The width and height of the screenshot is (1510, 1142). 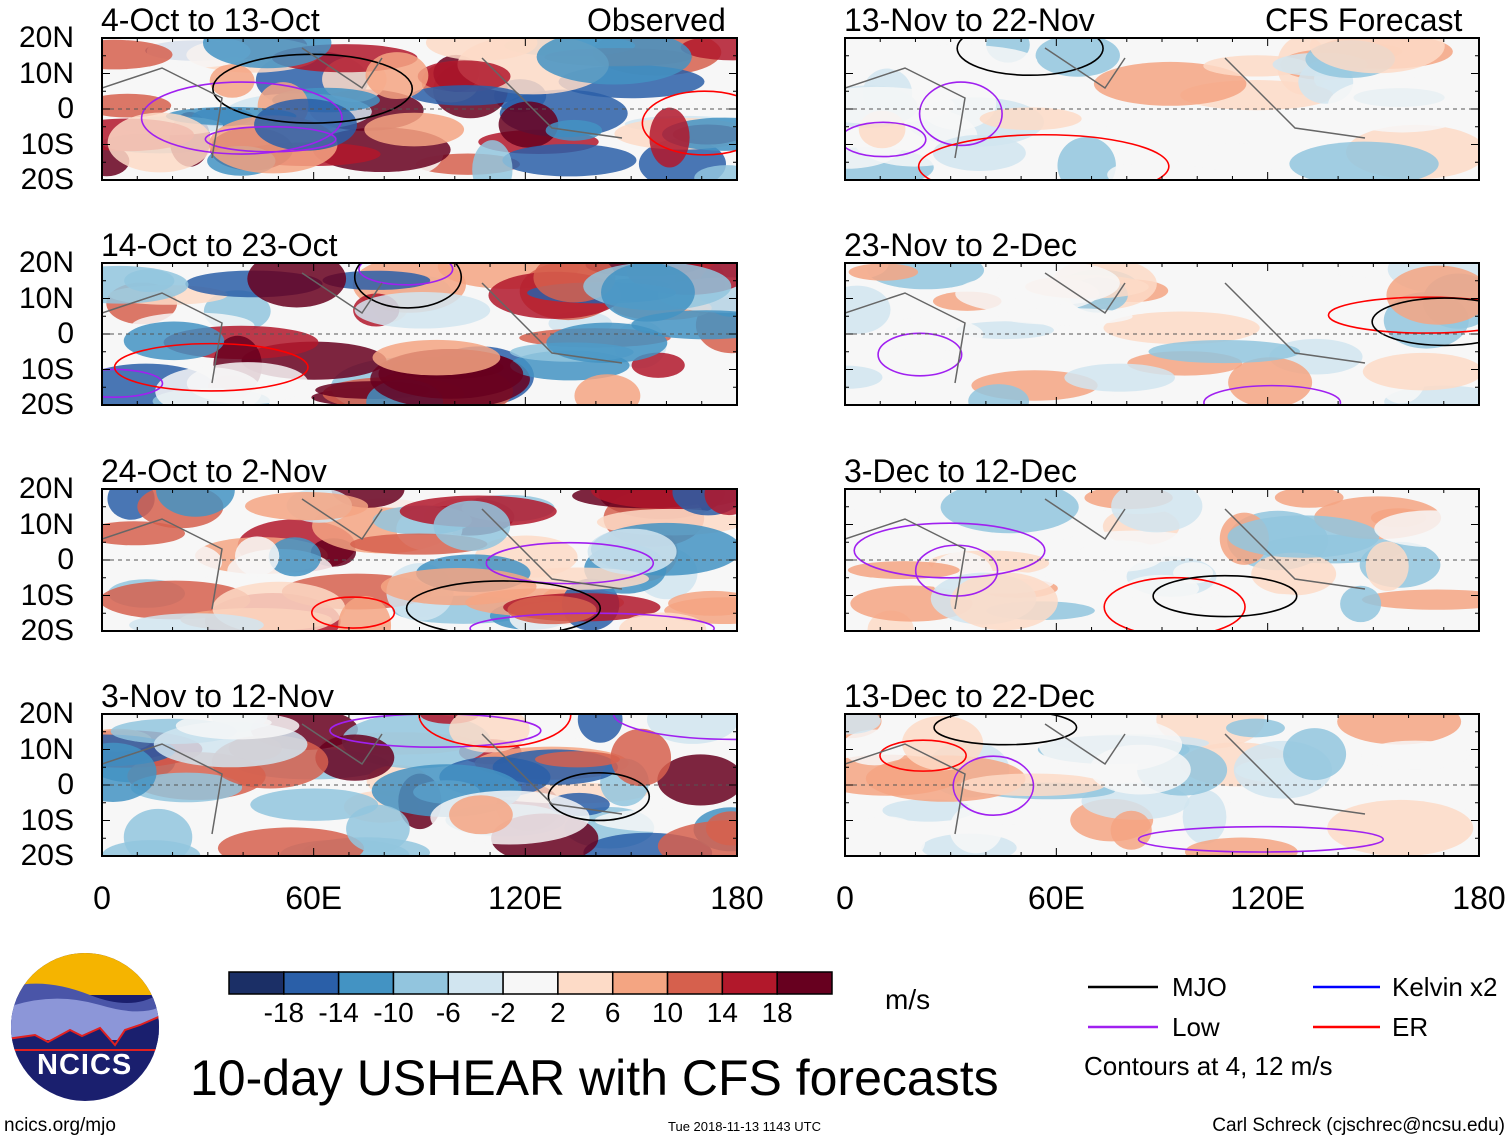 I want to click on panel-title: 4-Oct to 13-Oct, so click(x=210, y=20).